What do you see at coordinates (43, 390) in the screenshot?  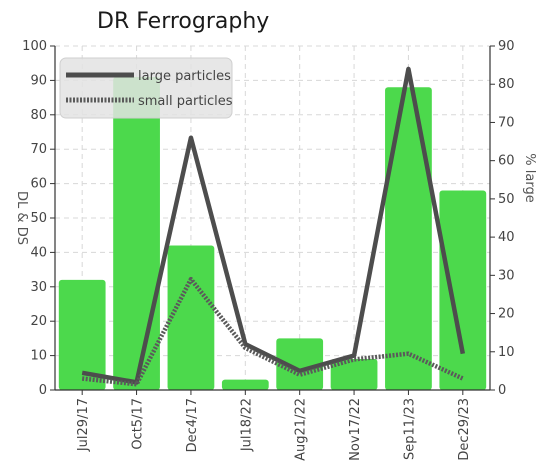 I see `left-tick-label: 0` at bounding box center [43, 390].